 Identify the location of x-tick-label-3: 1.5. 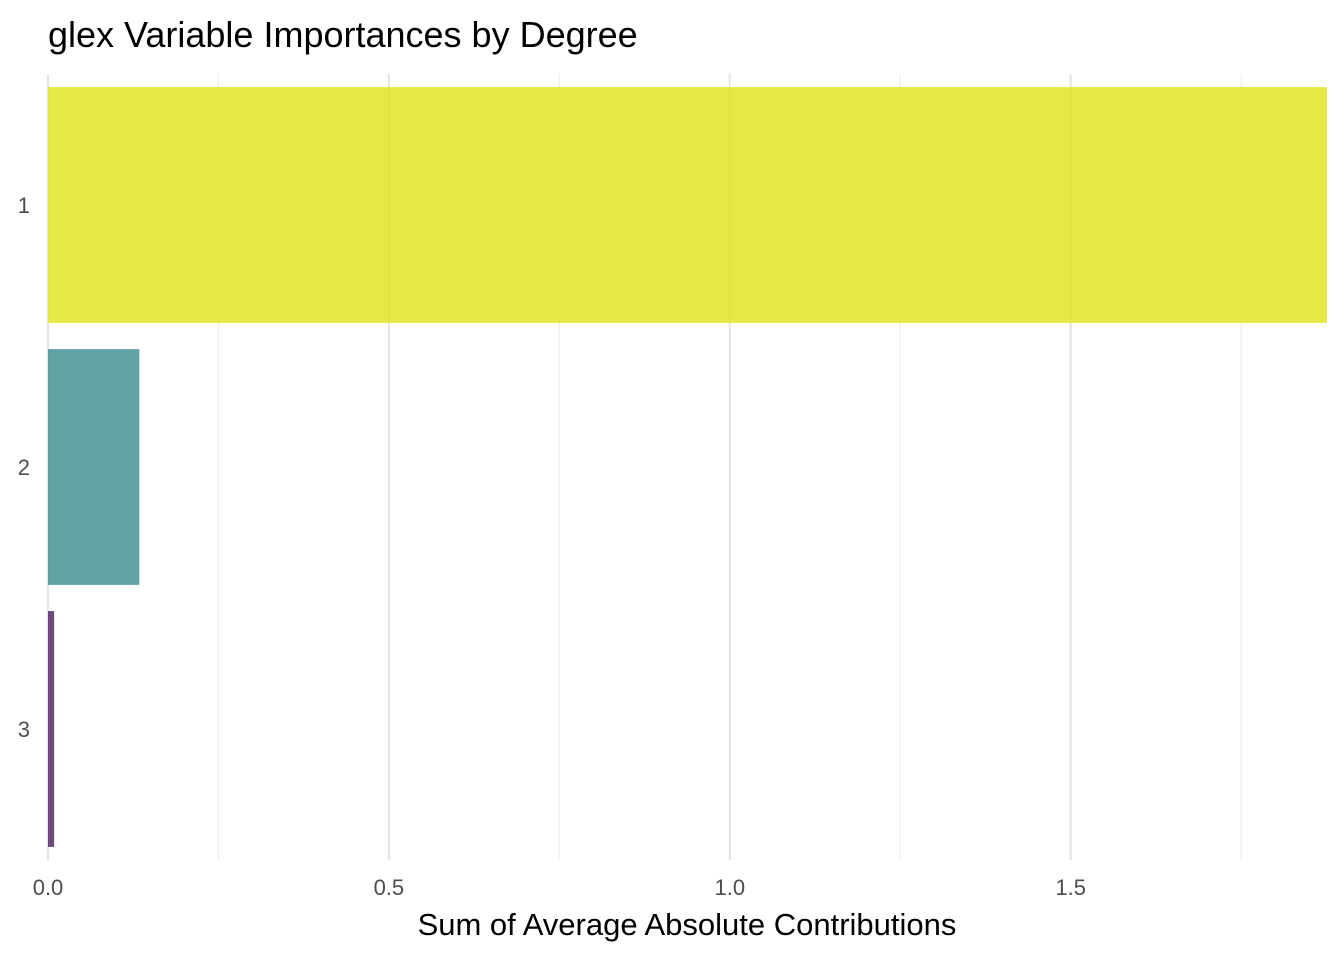
(1070, 887).